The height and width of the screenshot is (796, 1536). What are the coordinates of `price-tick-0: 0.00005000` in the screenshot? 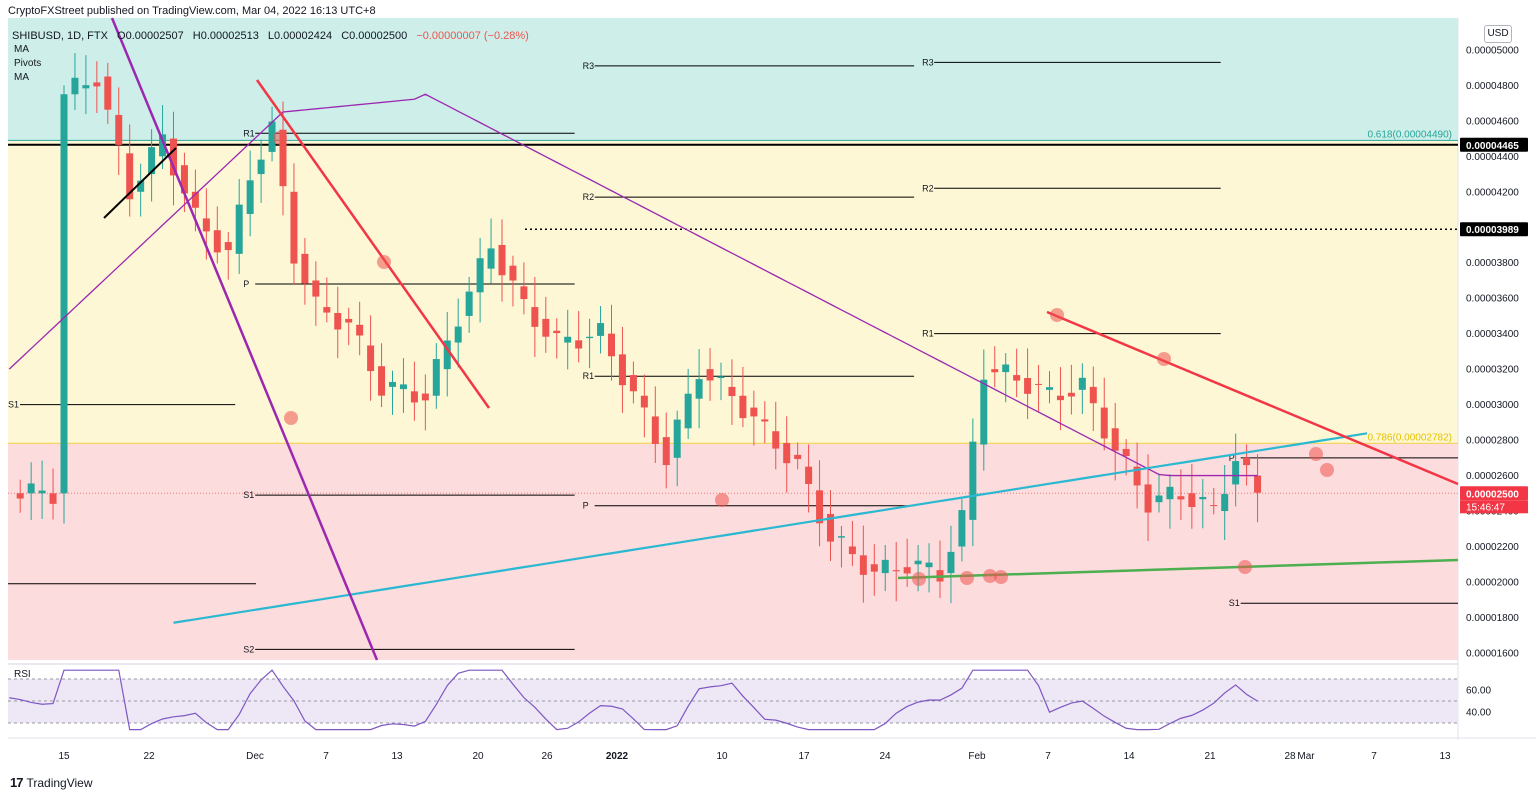 It's located at (1492, 50).